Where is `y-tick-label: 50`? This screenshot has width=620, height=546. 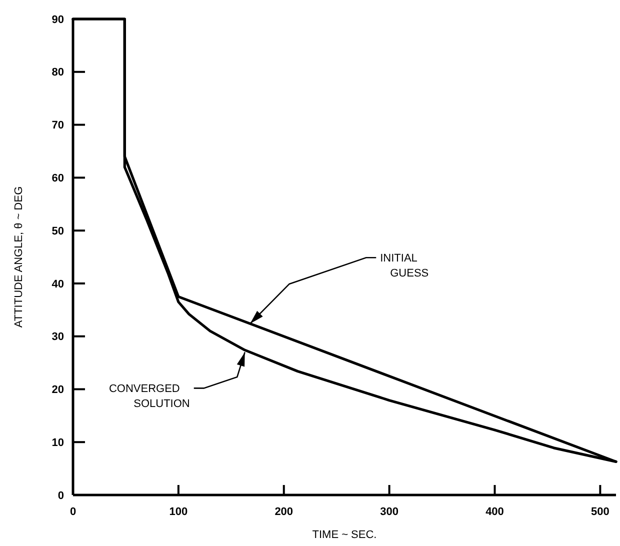 y-tick-label: 50 is located at coordinates (58, 231).